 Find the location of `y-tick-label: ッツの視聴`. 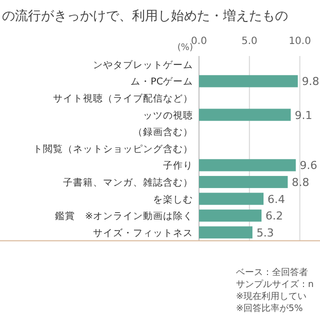

y-tick-label: ッツの視聴 is located at coordinates (168, 115).